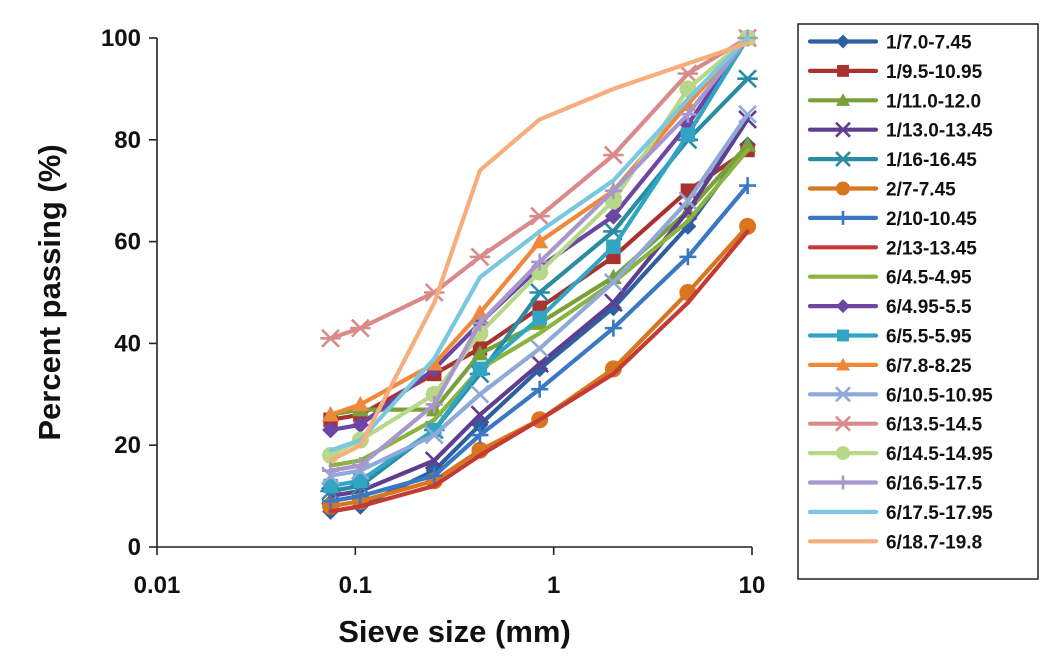 This screenshot has width=1057, height=662. I want to click on legend-item: 1/13.0-13.45, so click(900, 131).